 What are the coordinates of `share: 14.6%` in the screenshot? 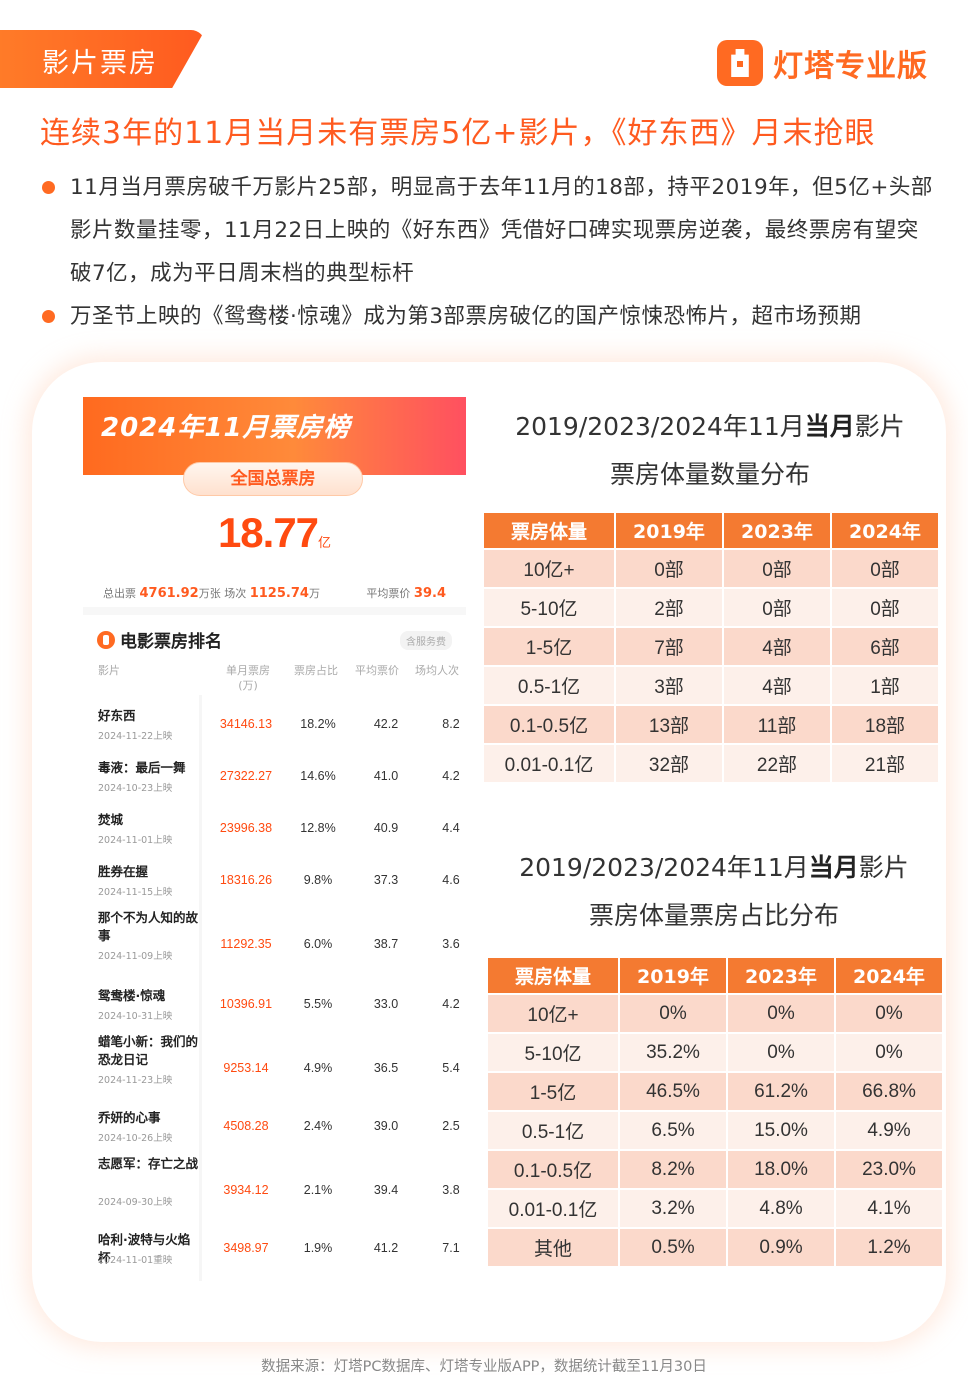 It's located at (318, 776).